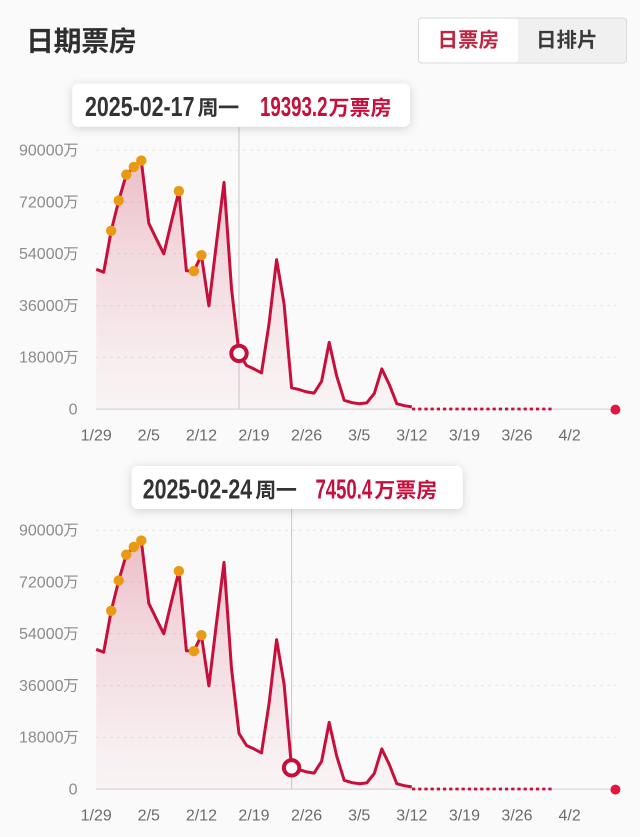  Describe the element at coordinates (198, 489) in the screenshot. I see `svg-text: 2025-02-24` at that location.